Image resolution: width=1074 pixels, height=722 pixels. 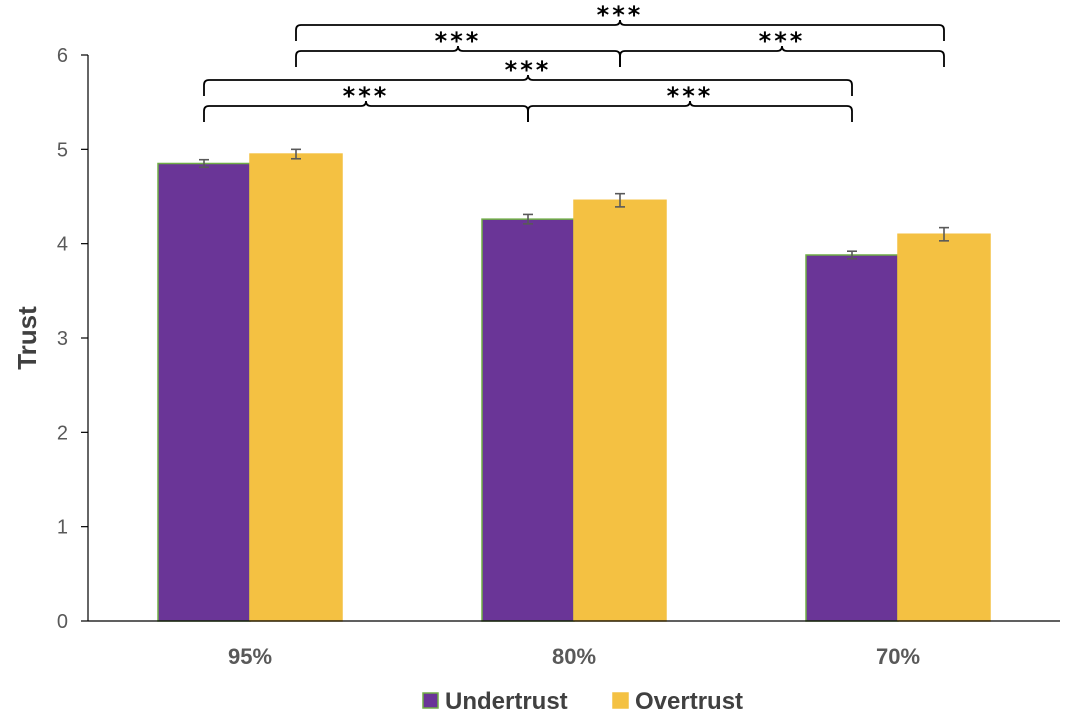 What do you see at coordinates (620, 700) in the screenshot?
I see `legend-swatch-overtrust` at bounding box center [620, 700].